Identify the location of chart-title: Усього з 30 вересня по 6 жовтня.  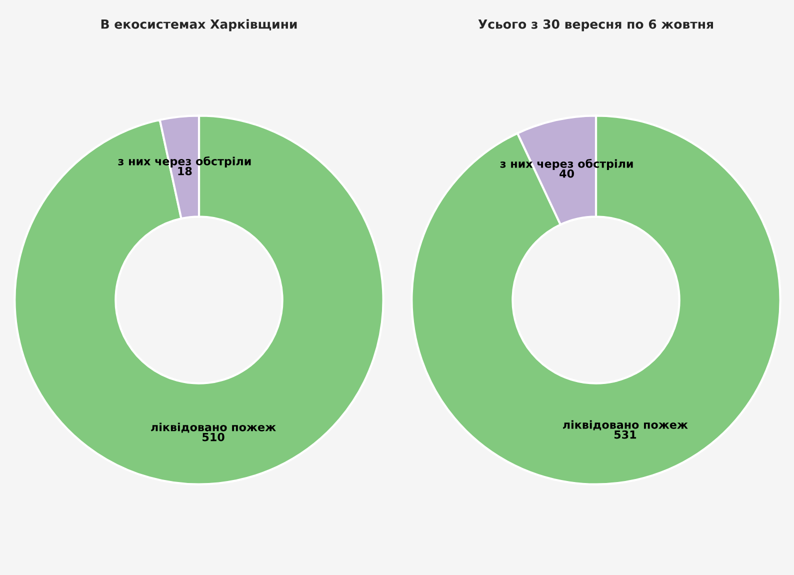
(596, 25).